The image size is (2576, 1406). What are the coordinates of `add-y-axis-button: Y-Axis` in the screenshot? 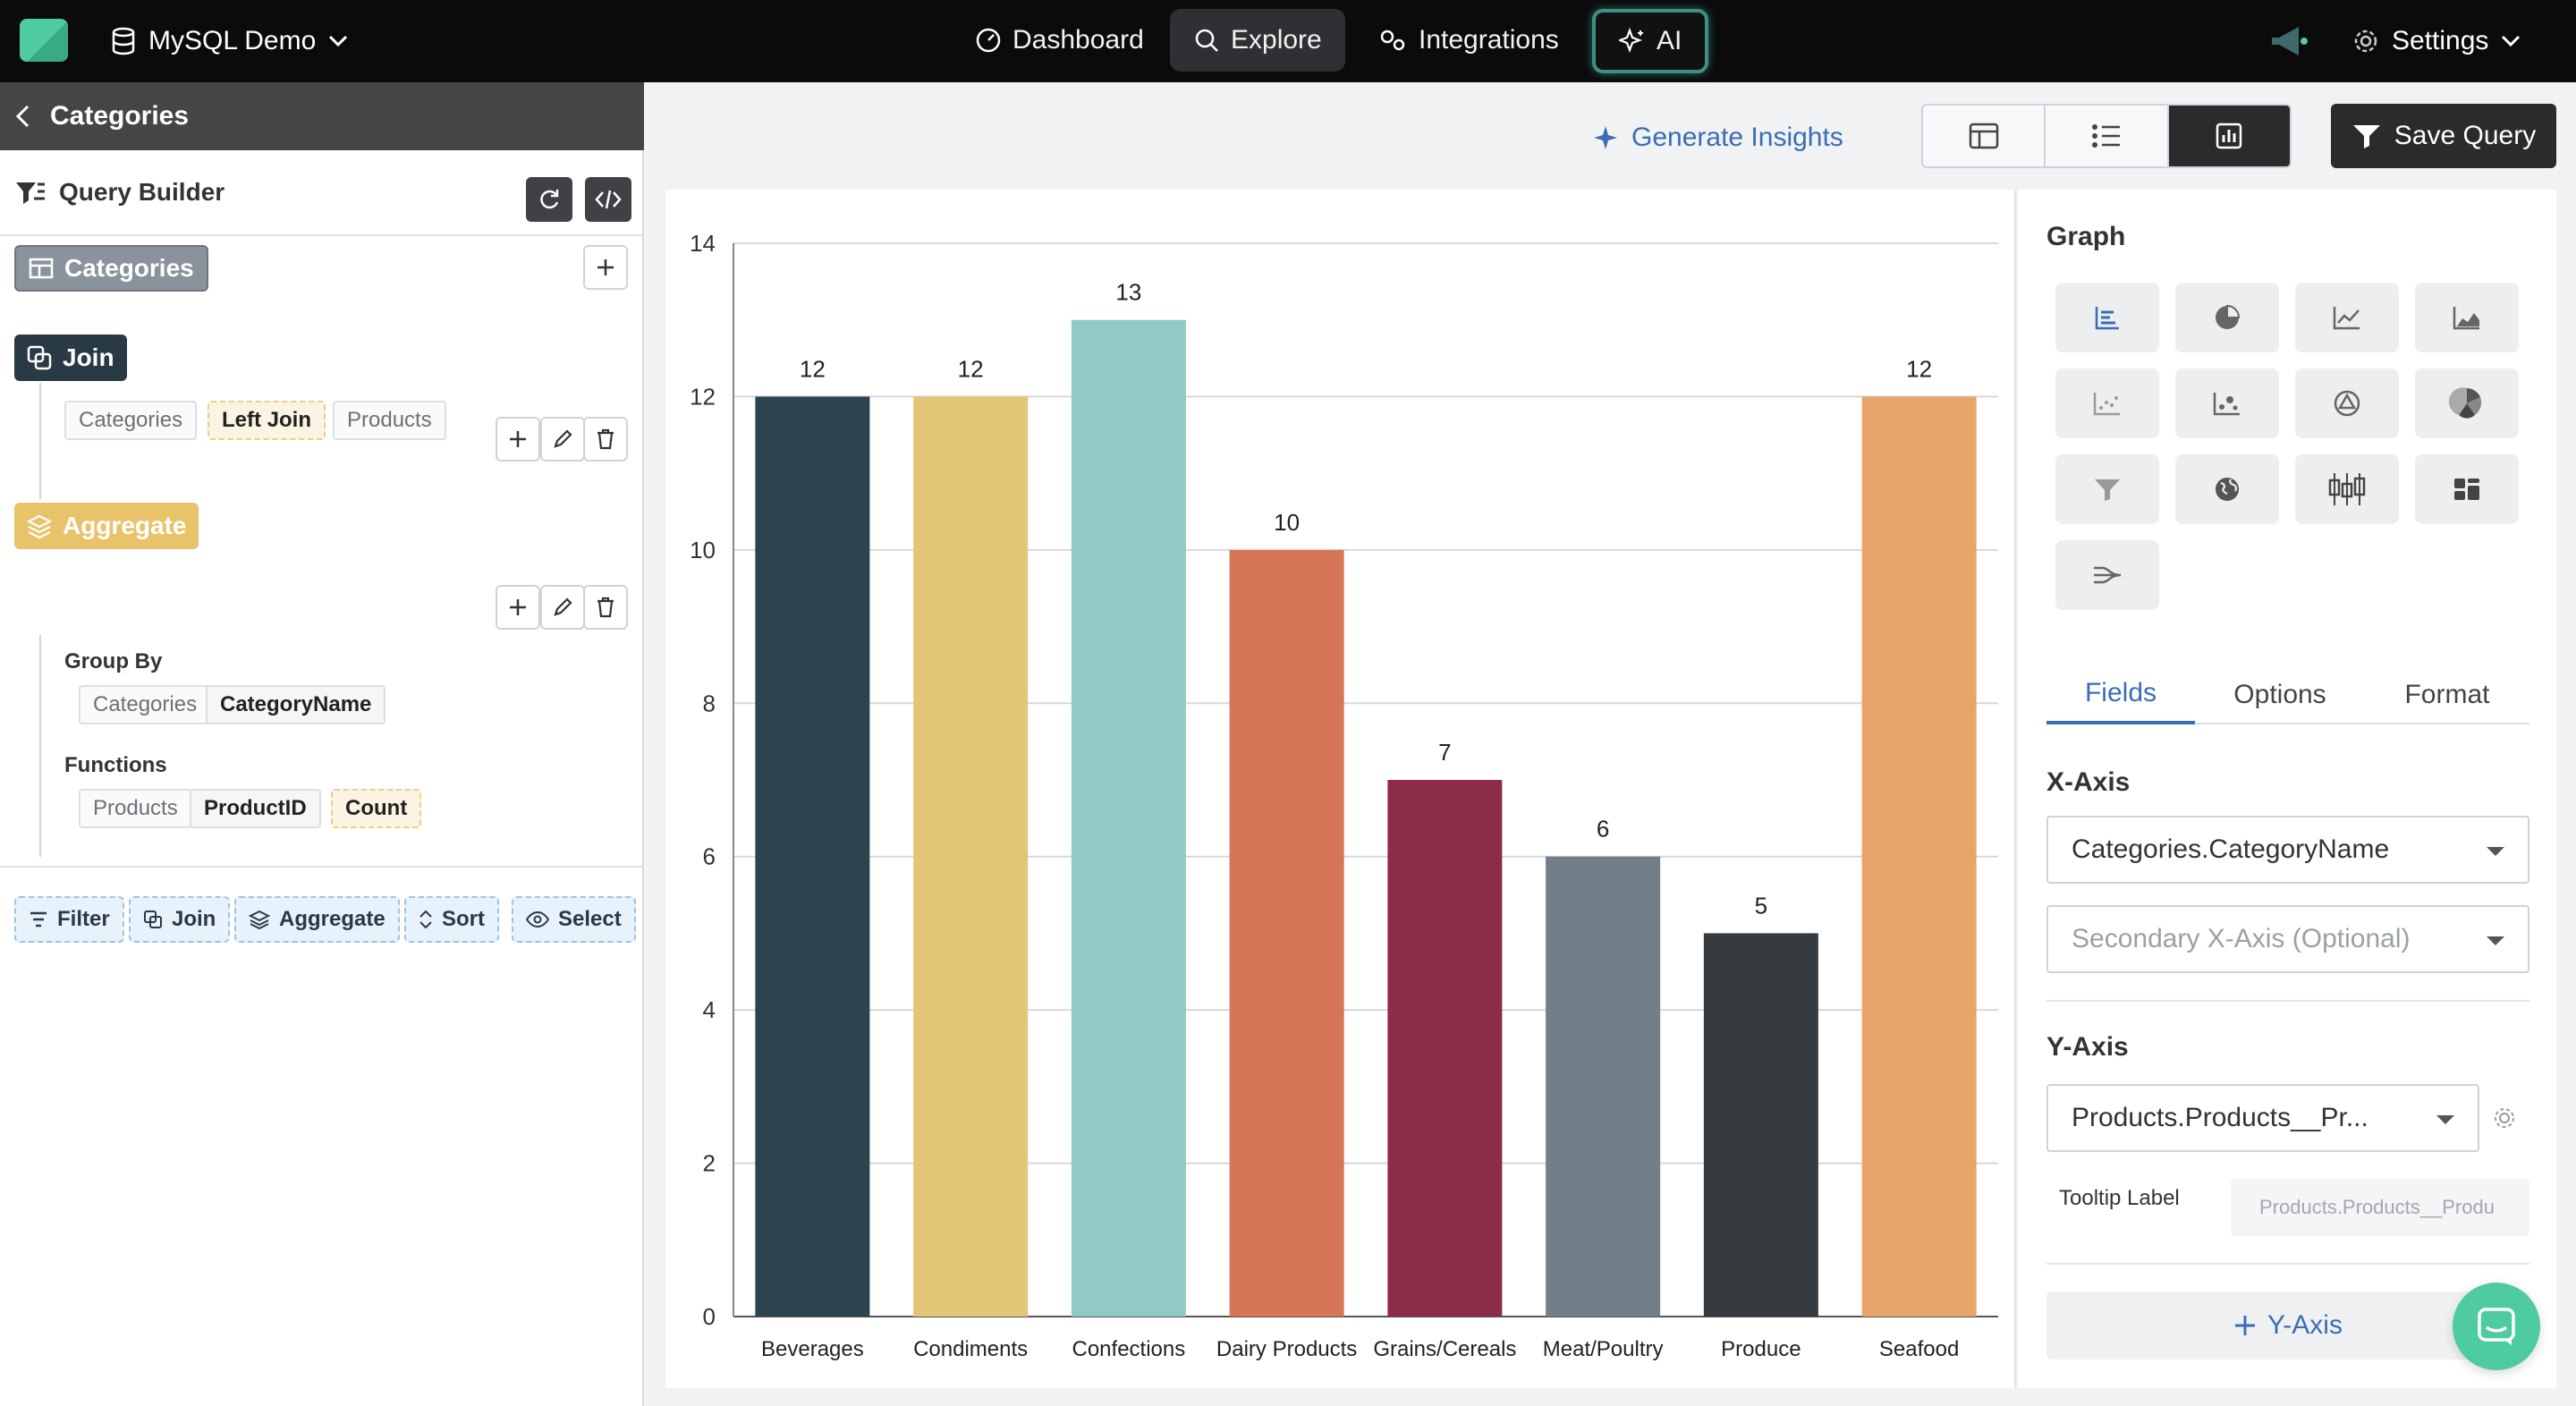 It's located at (2287, 1325).